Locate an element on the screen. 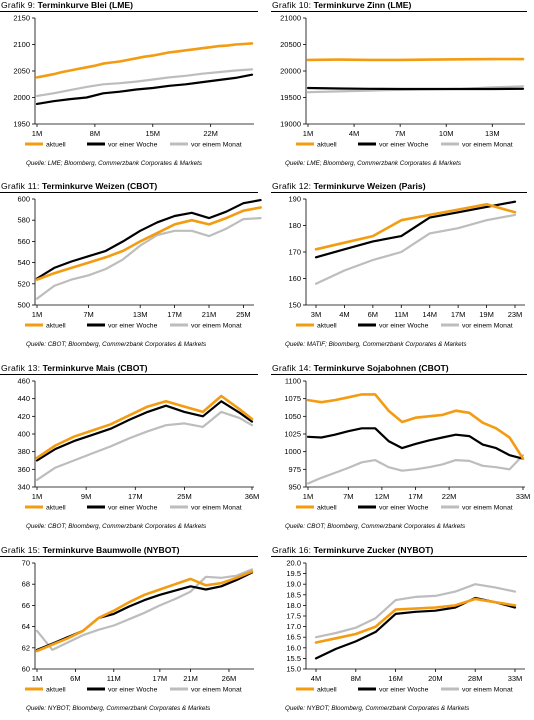 The height and width of the screenshot is (720, 534). chart-number: Grafik 15: is located at coordinates (21, 550).